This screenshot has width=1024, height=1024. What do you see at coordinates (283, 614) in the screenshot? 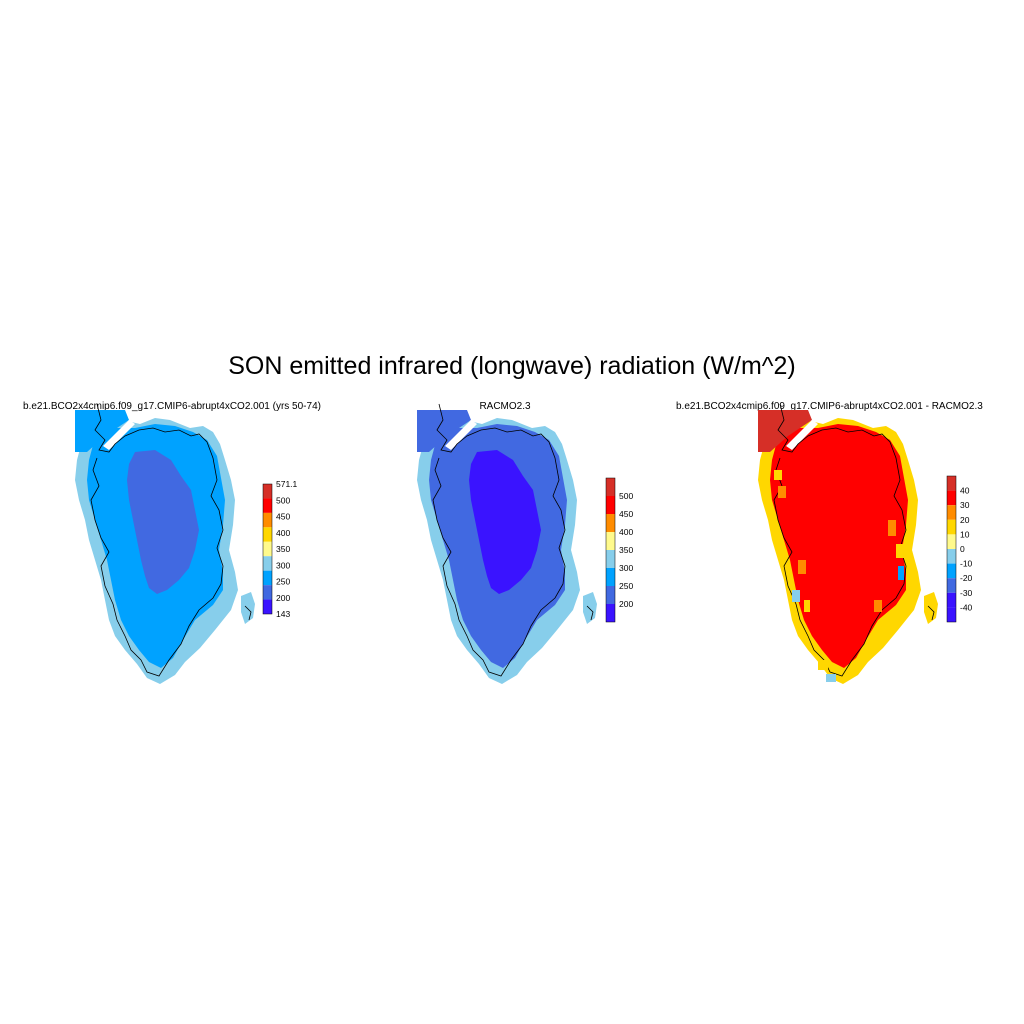
I see `colorbar-tick-label: 143` at bounding box center [283, 614].